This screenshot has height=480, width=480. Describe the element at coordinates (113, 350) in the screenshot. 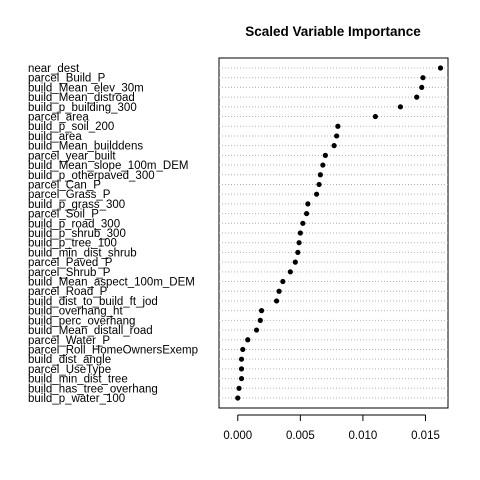

I see `variable-label: parcel_Roll_HomeOwnersExemp` at that location.